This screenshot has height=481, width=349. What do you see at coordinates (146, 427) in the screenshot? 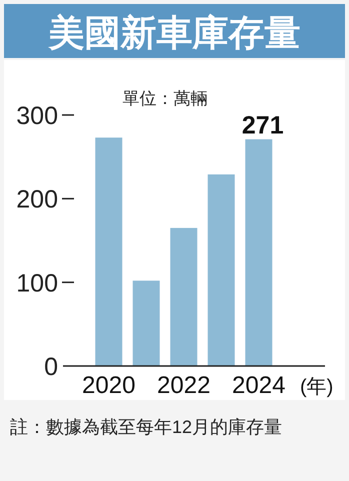
I see `text: 註：數據為截至每年12月的庫存量` at bounding box center [146, 427].